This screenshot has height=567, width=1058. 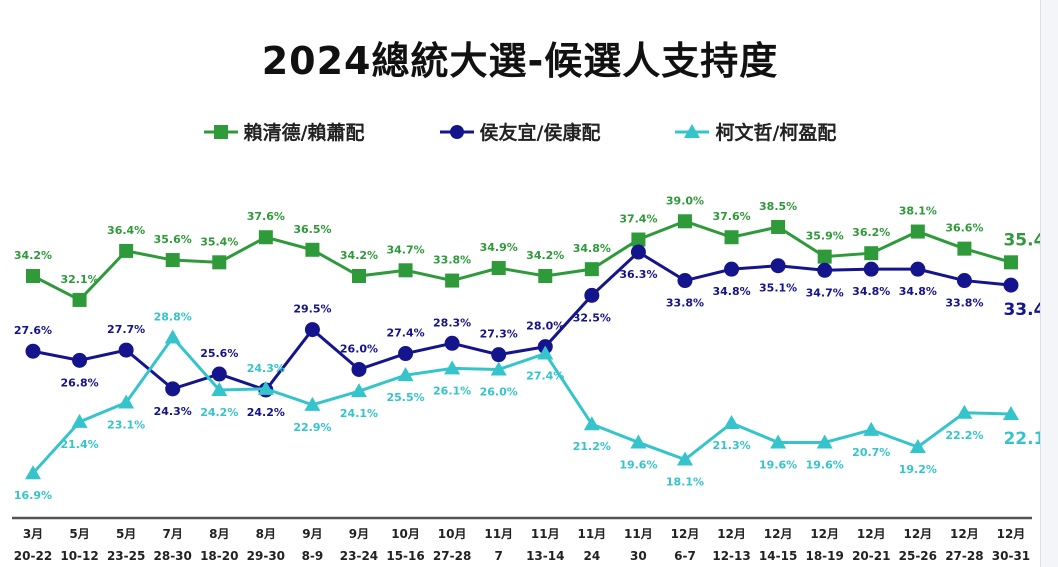 I want to click on data-label: 22.1%, so click(x=1021, y=439).